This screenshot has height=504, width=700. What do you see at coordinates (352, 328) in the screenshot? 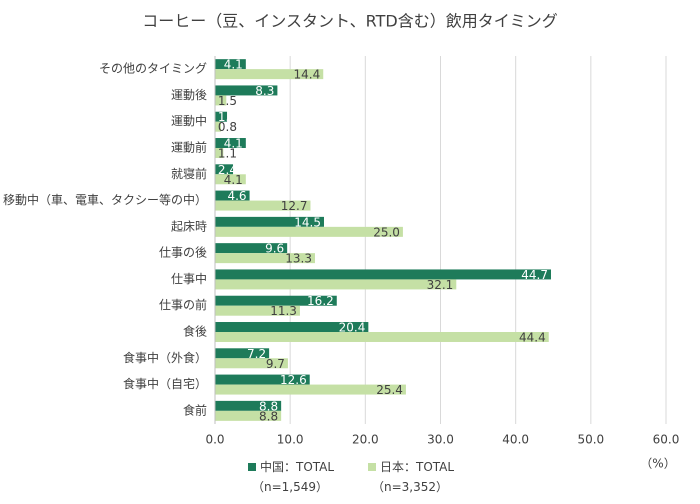
I see `value-label: 20.4` at bounding box center [352, 328].